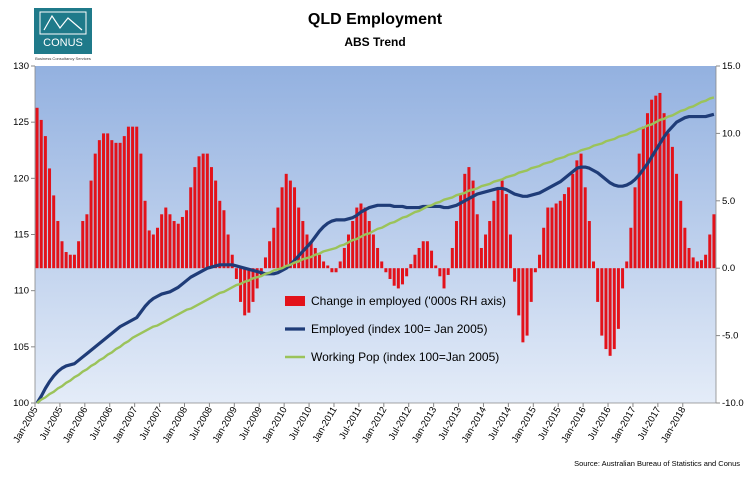  I want to click on x-tick-label: Jan-2015, so click(524, 425).